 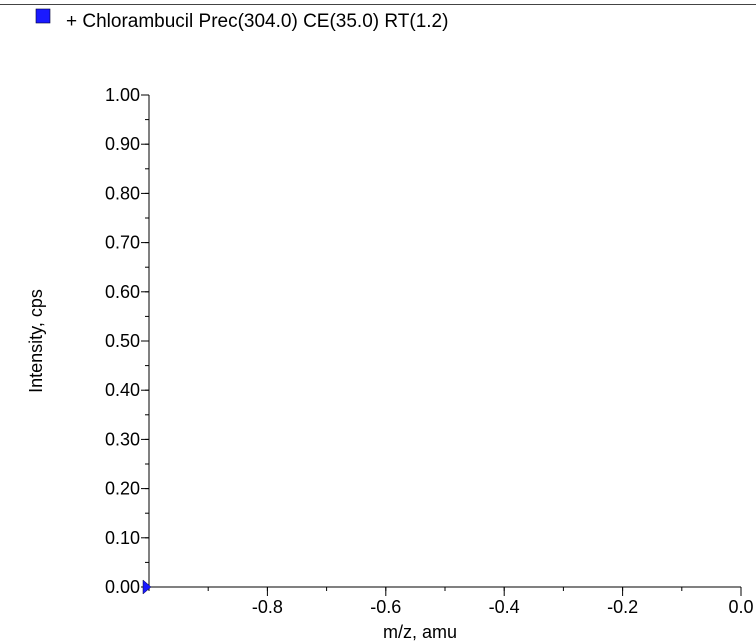 I want to click on legend-swatch, so click(x=43, y=16).